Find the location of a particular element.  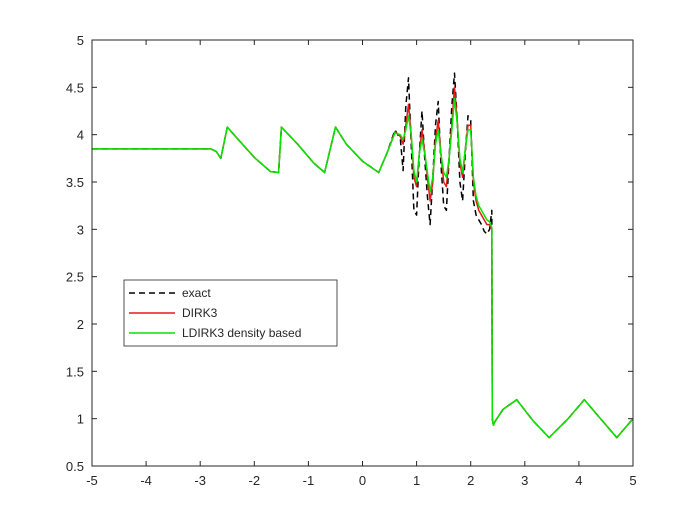

x-tick-label: 2 is located at coordinates (470, 480).